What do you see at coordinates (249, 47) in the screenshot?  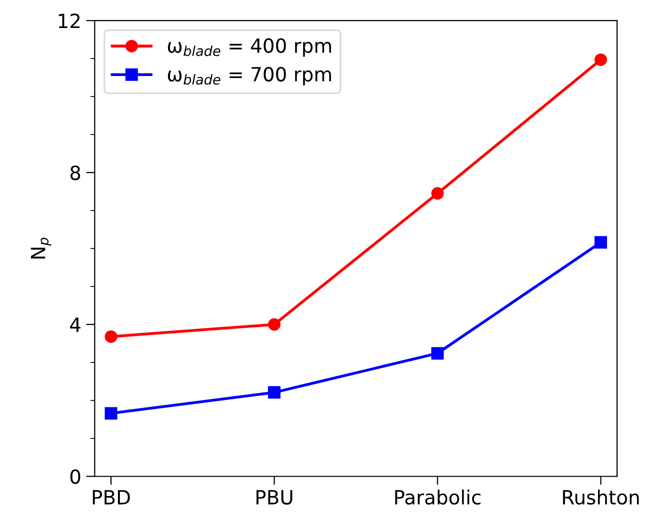 I see `legend-label: ω$_{blade}$ = 400 rpm` at bounding box center [249, 47].